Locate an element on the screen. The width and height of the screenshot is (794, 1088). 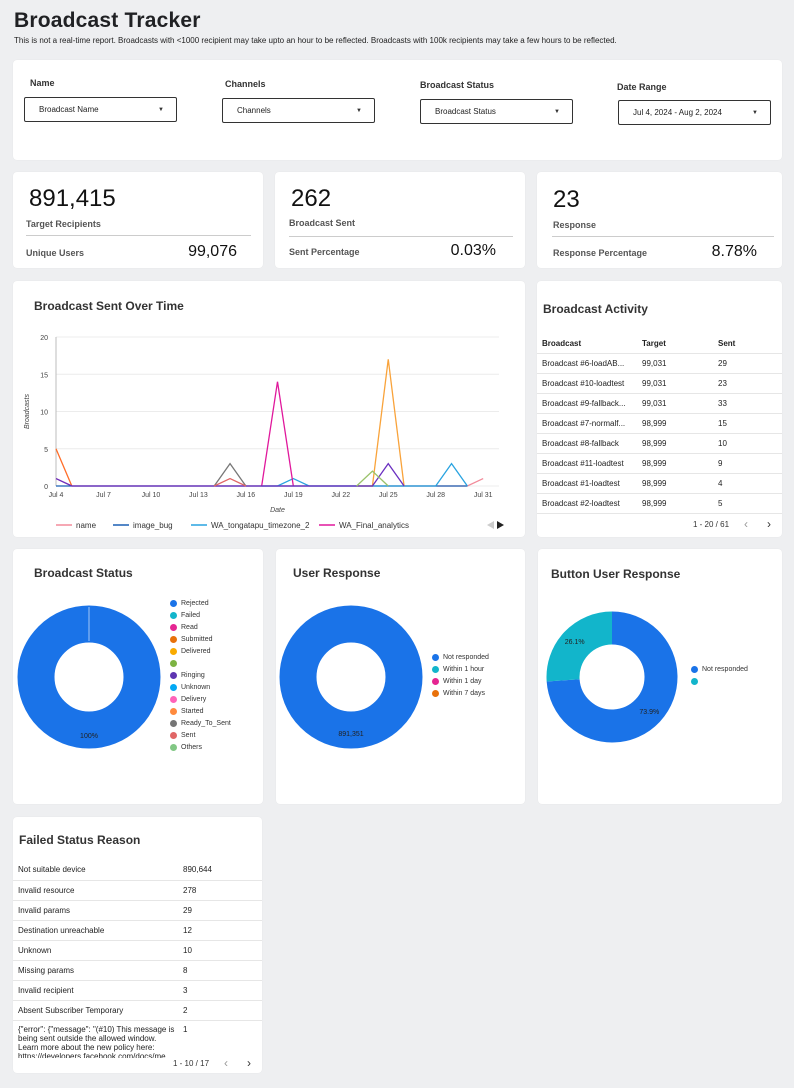
table-row: Invalid resource 278 is located at coordinates (137, 889).